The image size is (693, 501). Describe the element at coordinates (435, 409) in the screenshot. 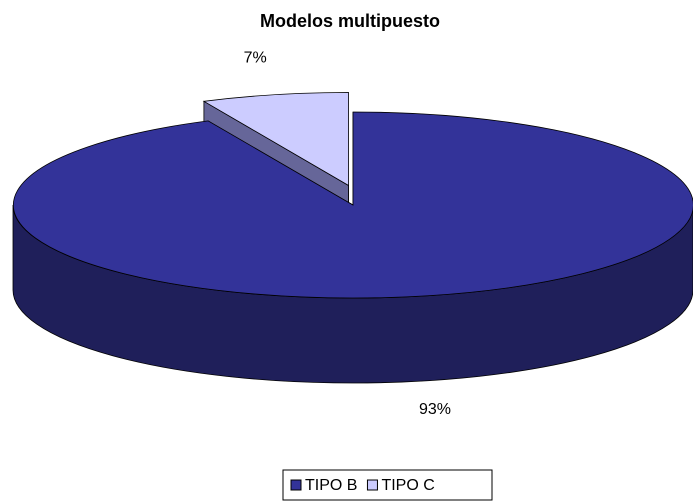

I see `data-label: 93%` at that location.